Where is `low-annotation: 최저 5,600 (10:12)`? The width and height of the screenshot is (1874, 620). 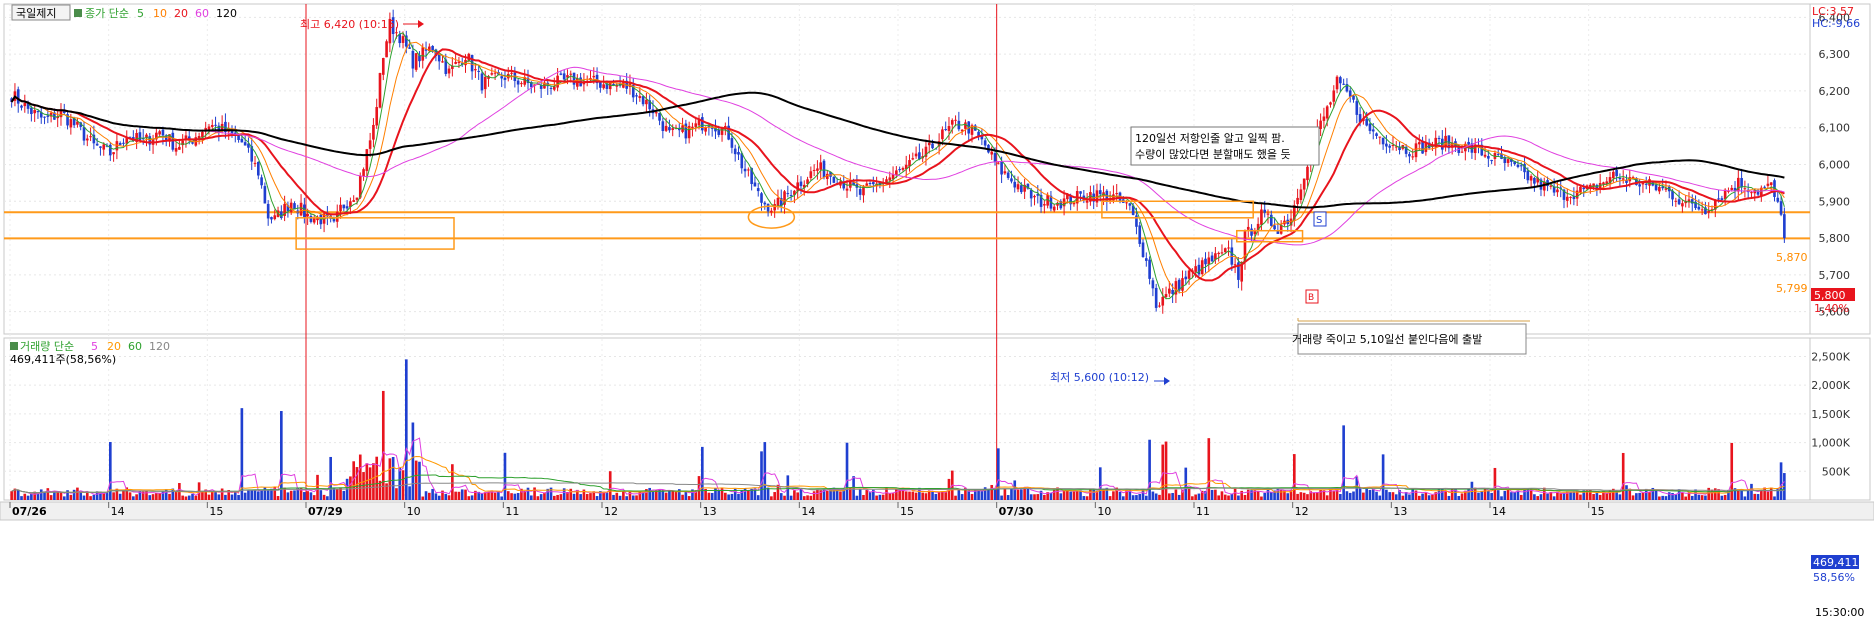 low-annotation: 최저 5,600 (10:12) is located at coordinates (1110, 378).